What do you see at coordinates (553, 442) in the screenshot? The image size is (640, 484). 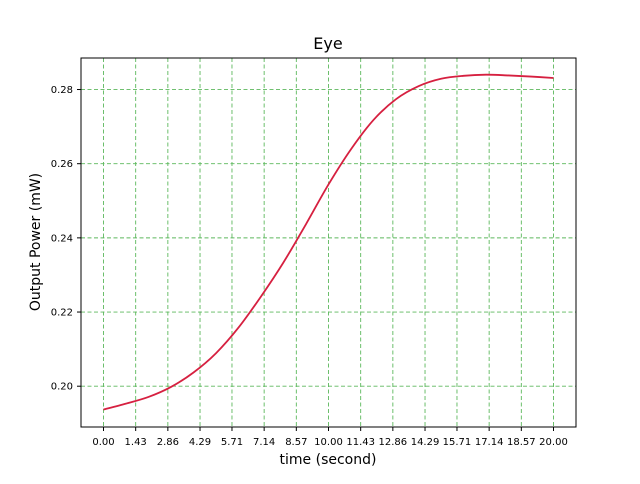 I see `x-tick-label: 20.00` at bounding box center [553, 442].